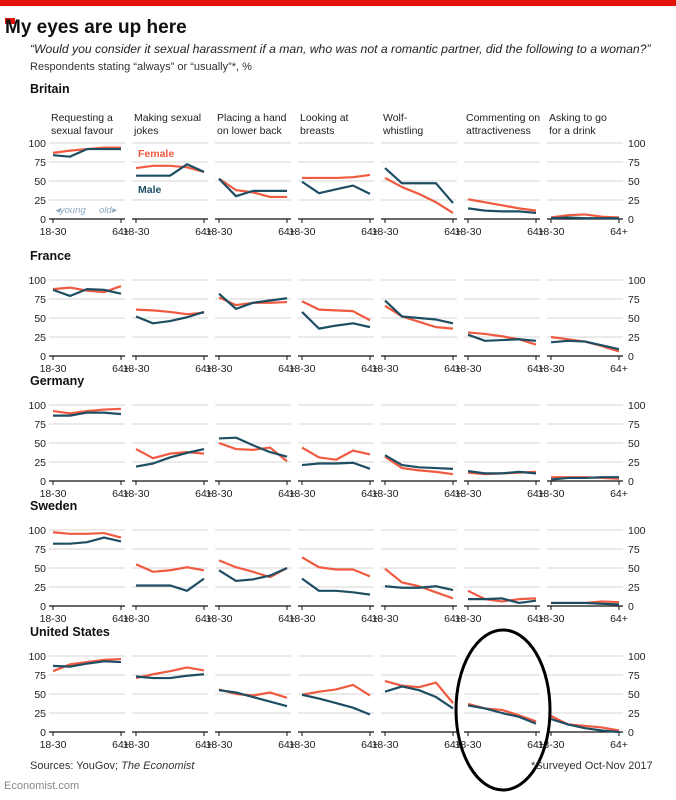 The height and width of the screenshot is (800, 676). What do you see at coordinates (250, 131) in the screenshot?
I see `column-heading-line: on lower back` at bounding box center [250, 131].